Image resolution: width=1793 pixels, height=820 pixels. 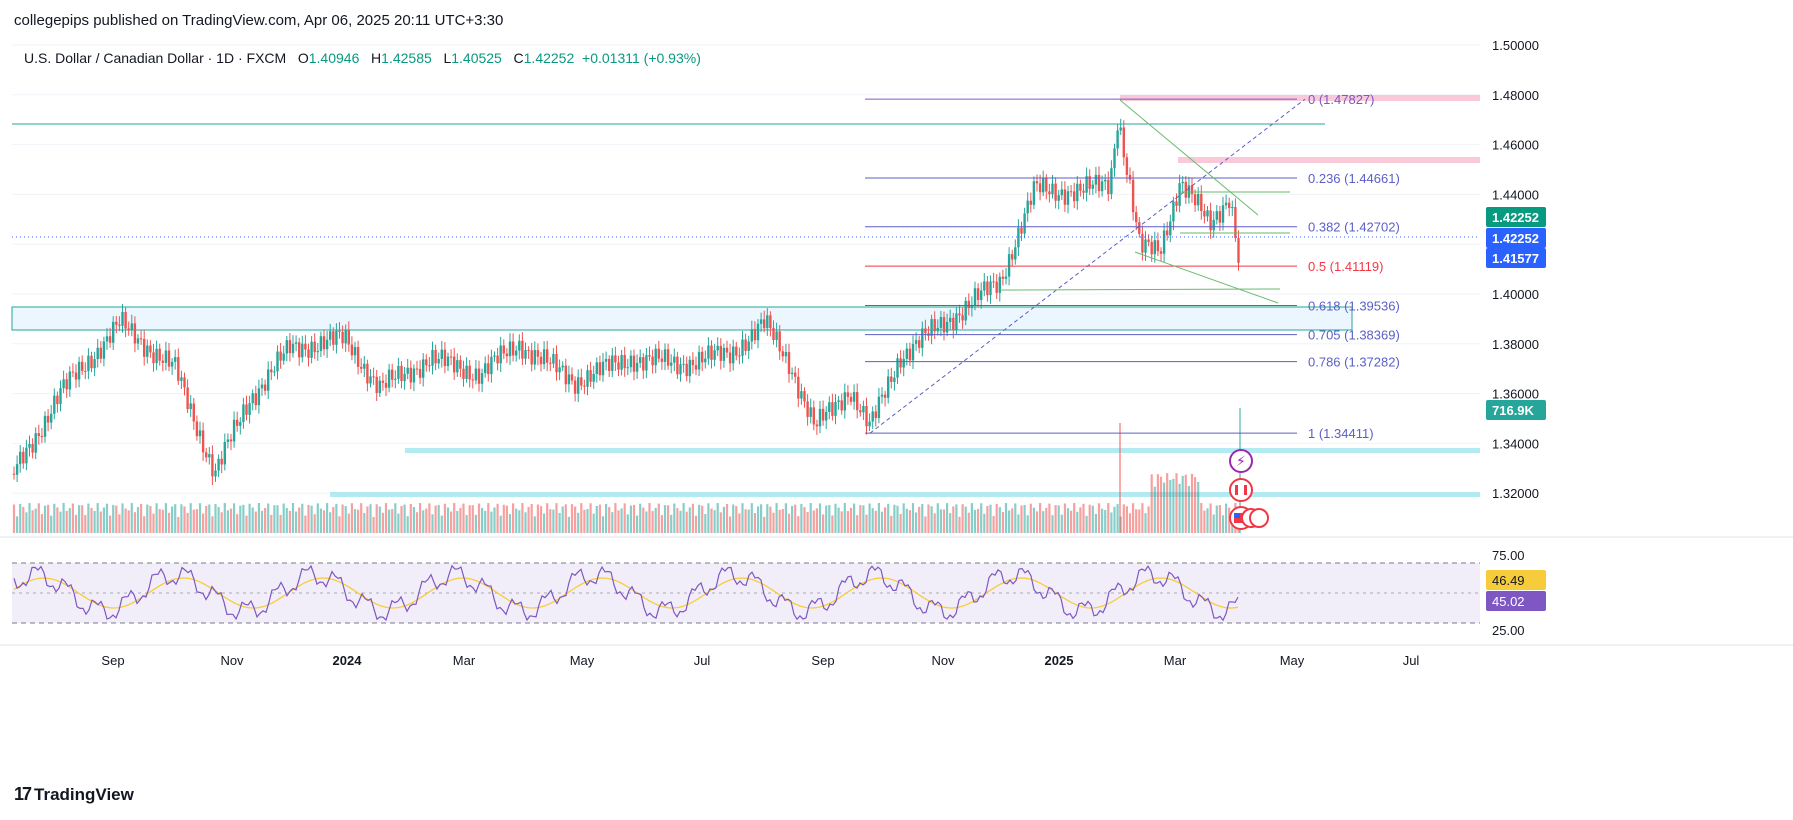 I want to click on price-badge, so click(x=1516, y=217).